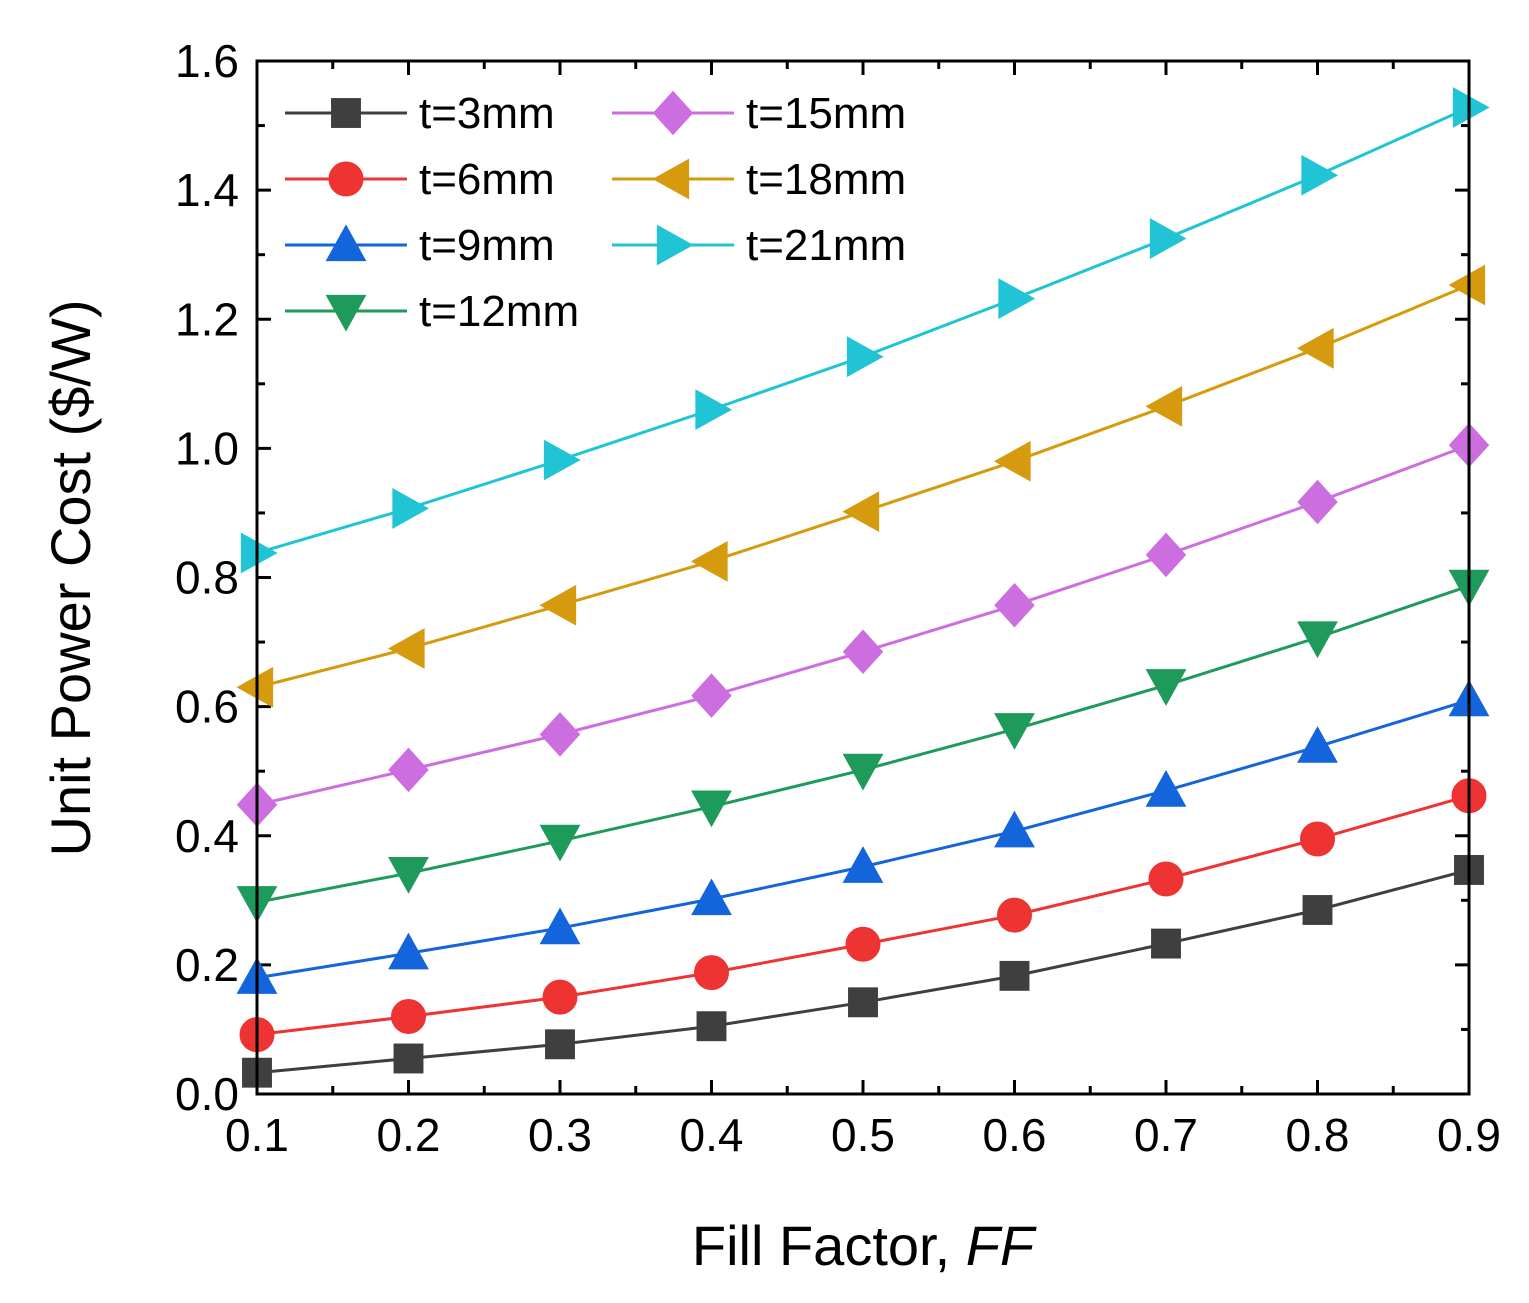 The width and height of the screenshot is (1529, 1303). I want to click on legend-item: t=12mm, so click(432, 311).